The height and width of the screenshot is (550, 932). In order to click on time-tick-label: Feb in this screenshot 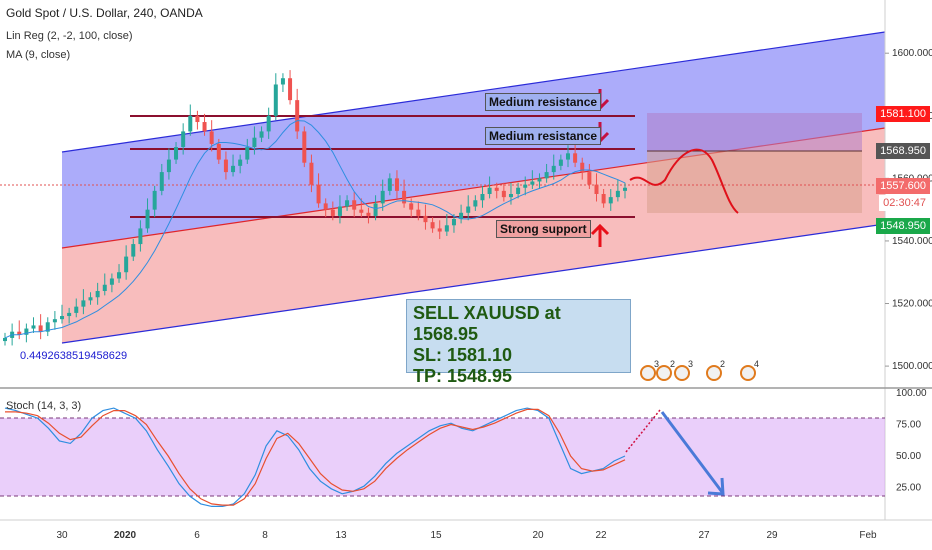, I will do `click(868, 535)`.